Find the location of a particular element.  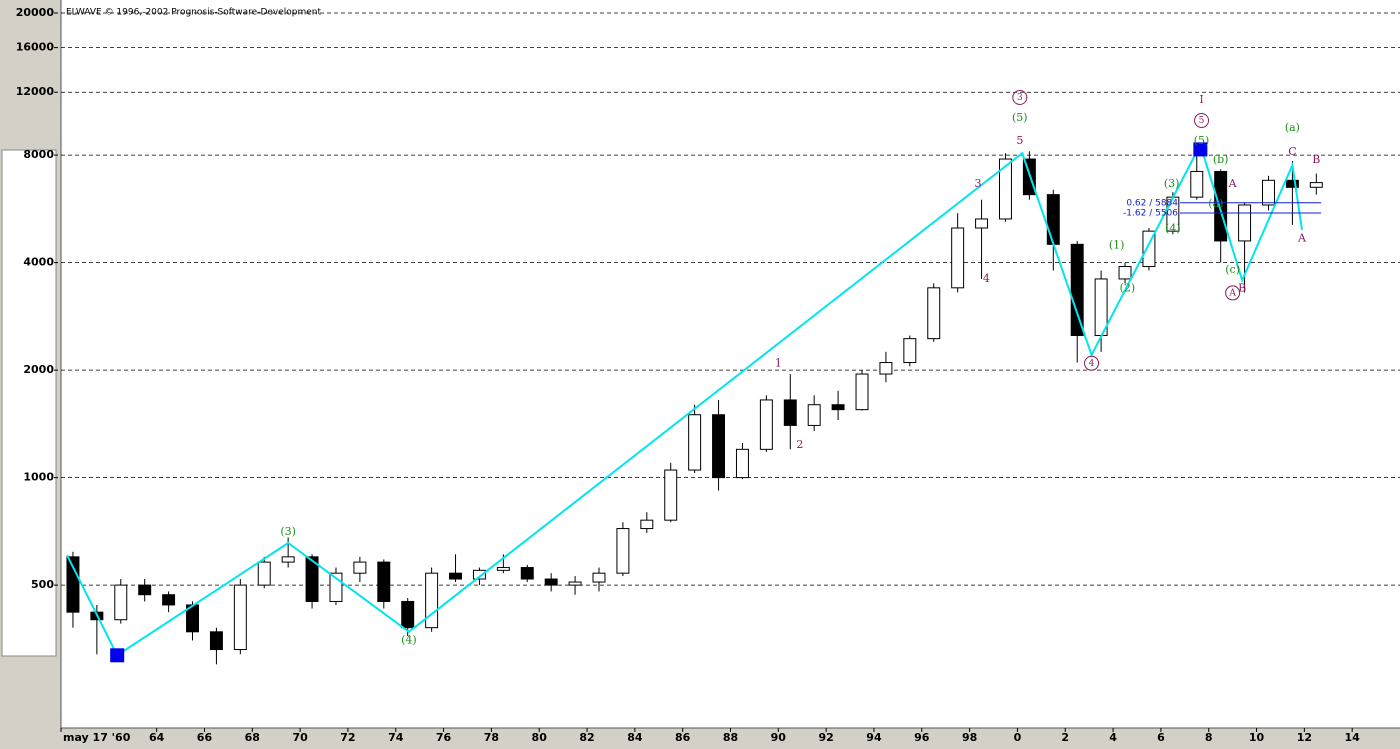

x-tick-label: 0 is located at coordinates (1018, 737).